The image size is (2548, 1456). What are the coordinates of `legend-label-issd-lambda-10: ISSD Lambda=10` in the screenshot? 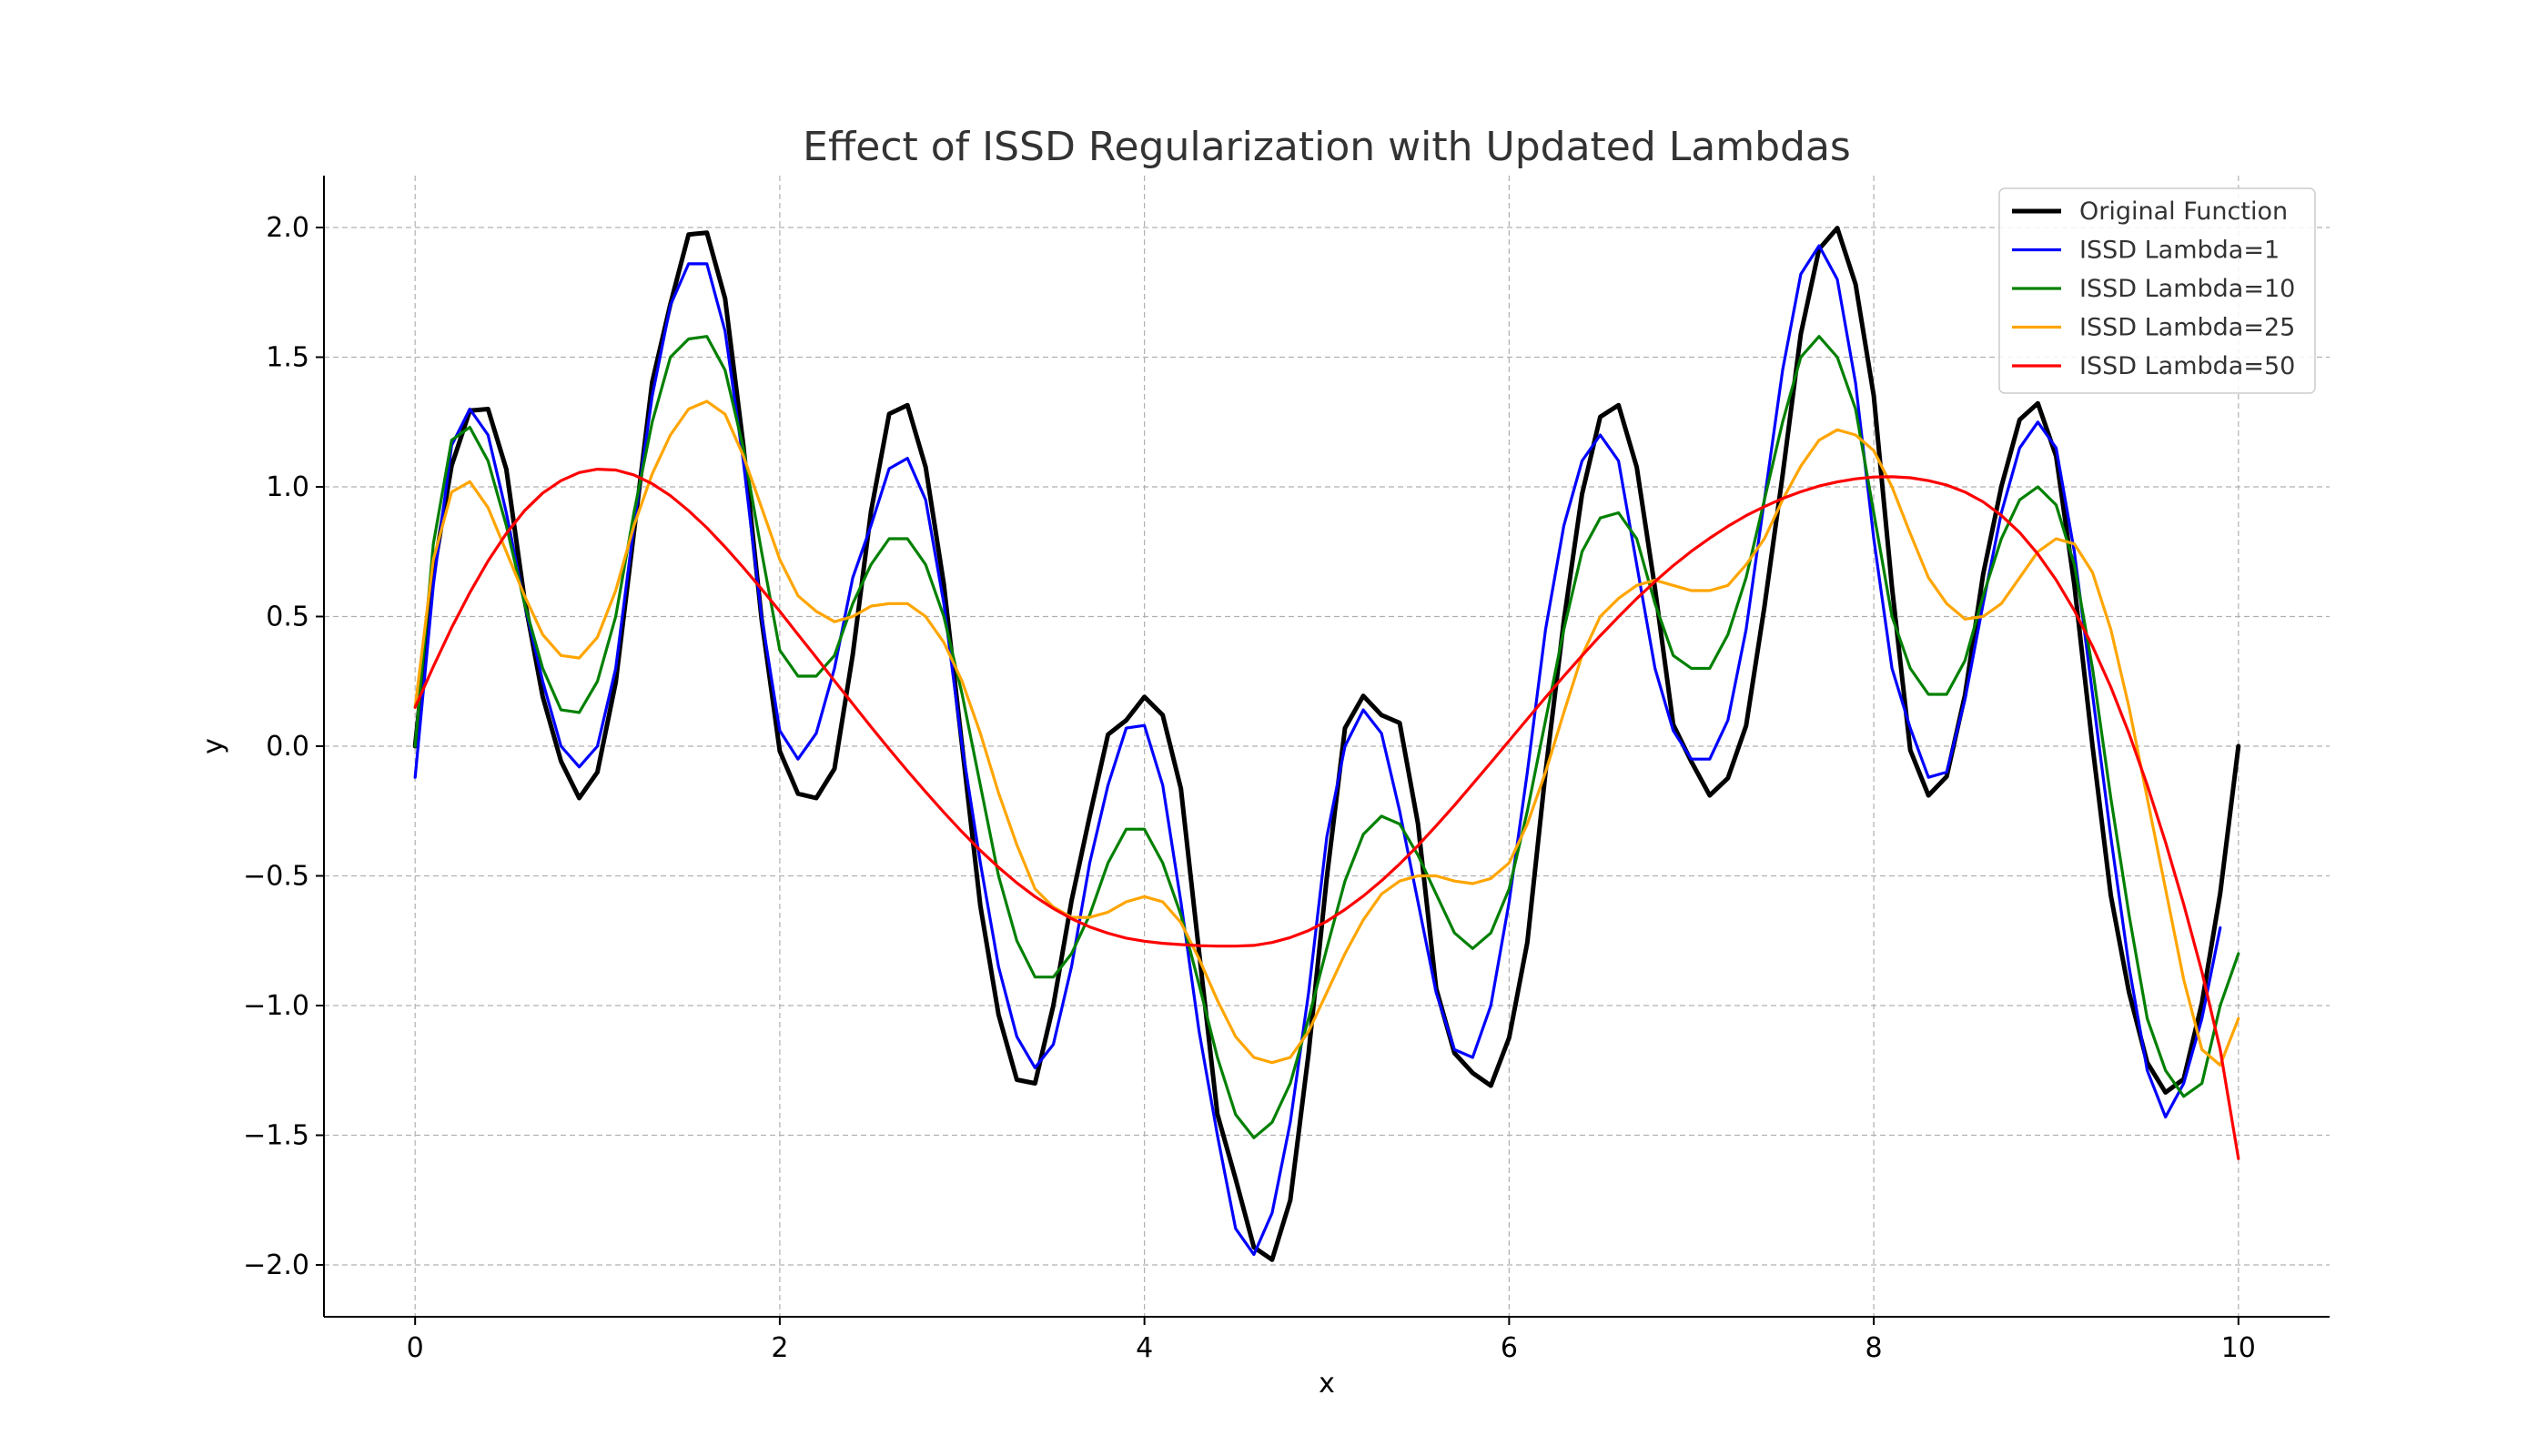 It's located at (2187, 289).